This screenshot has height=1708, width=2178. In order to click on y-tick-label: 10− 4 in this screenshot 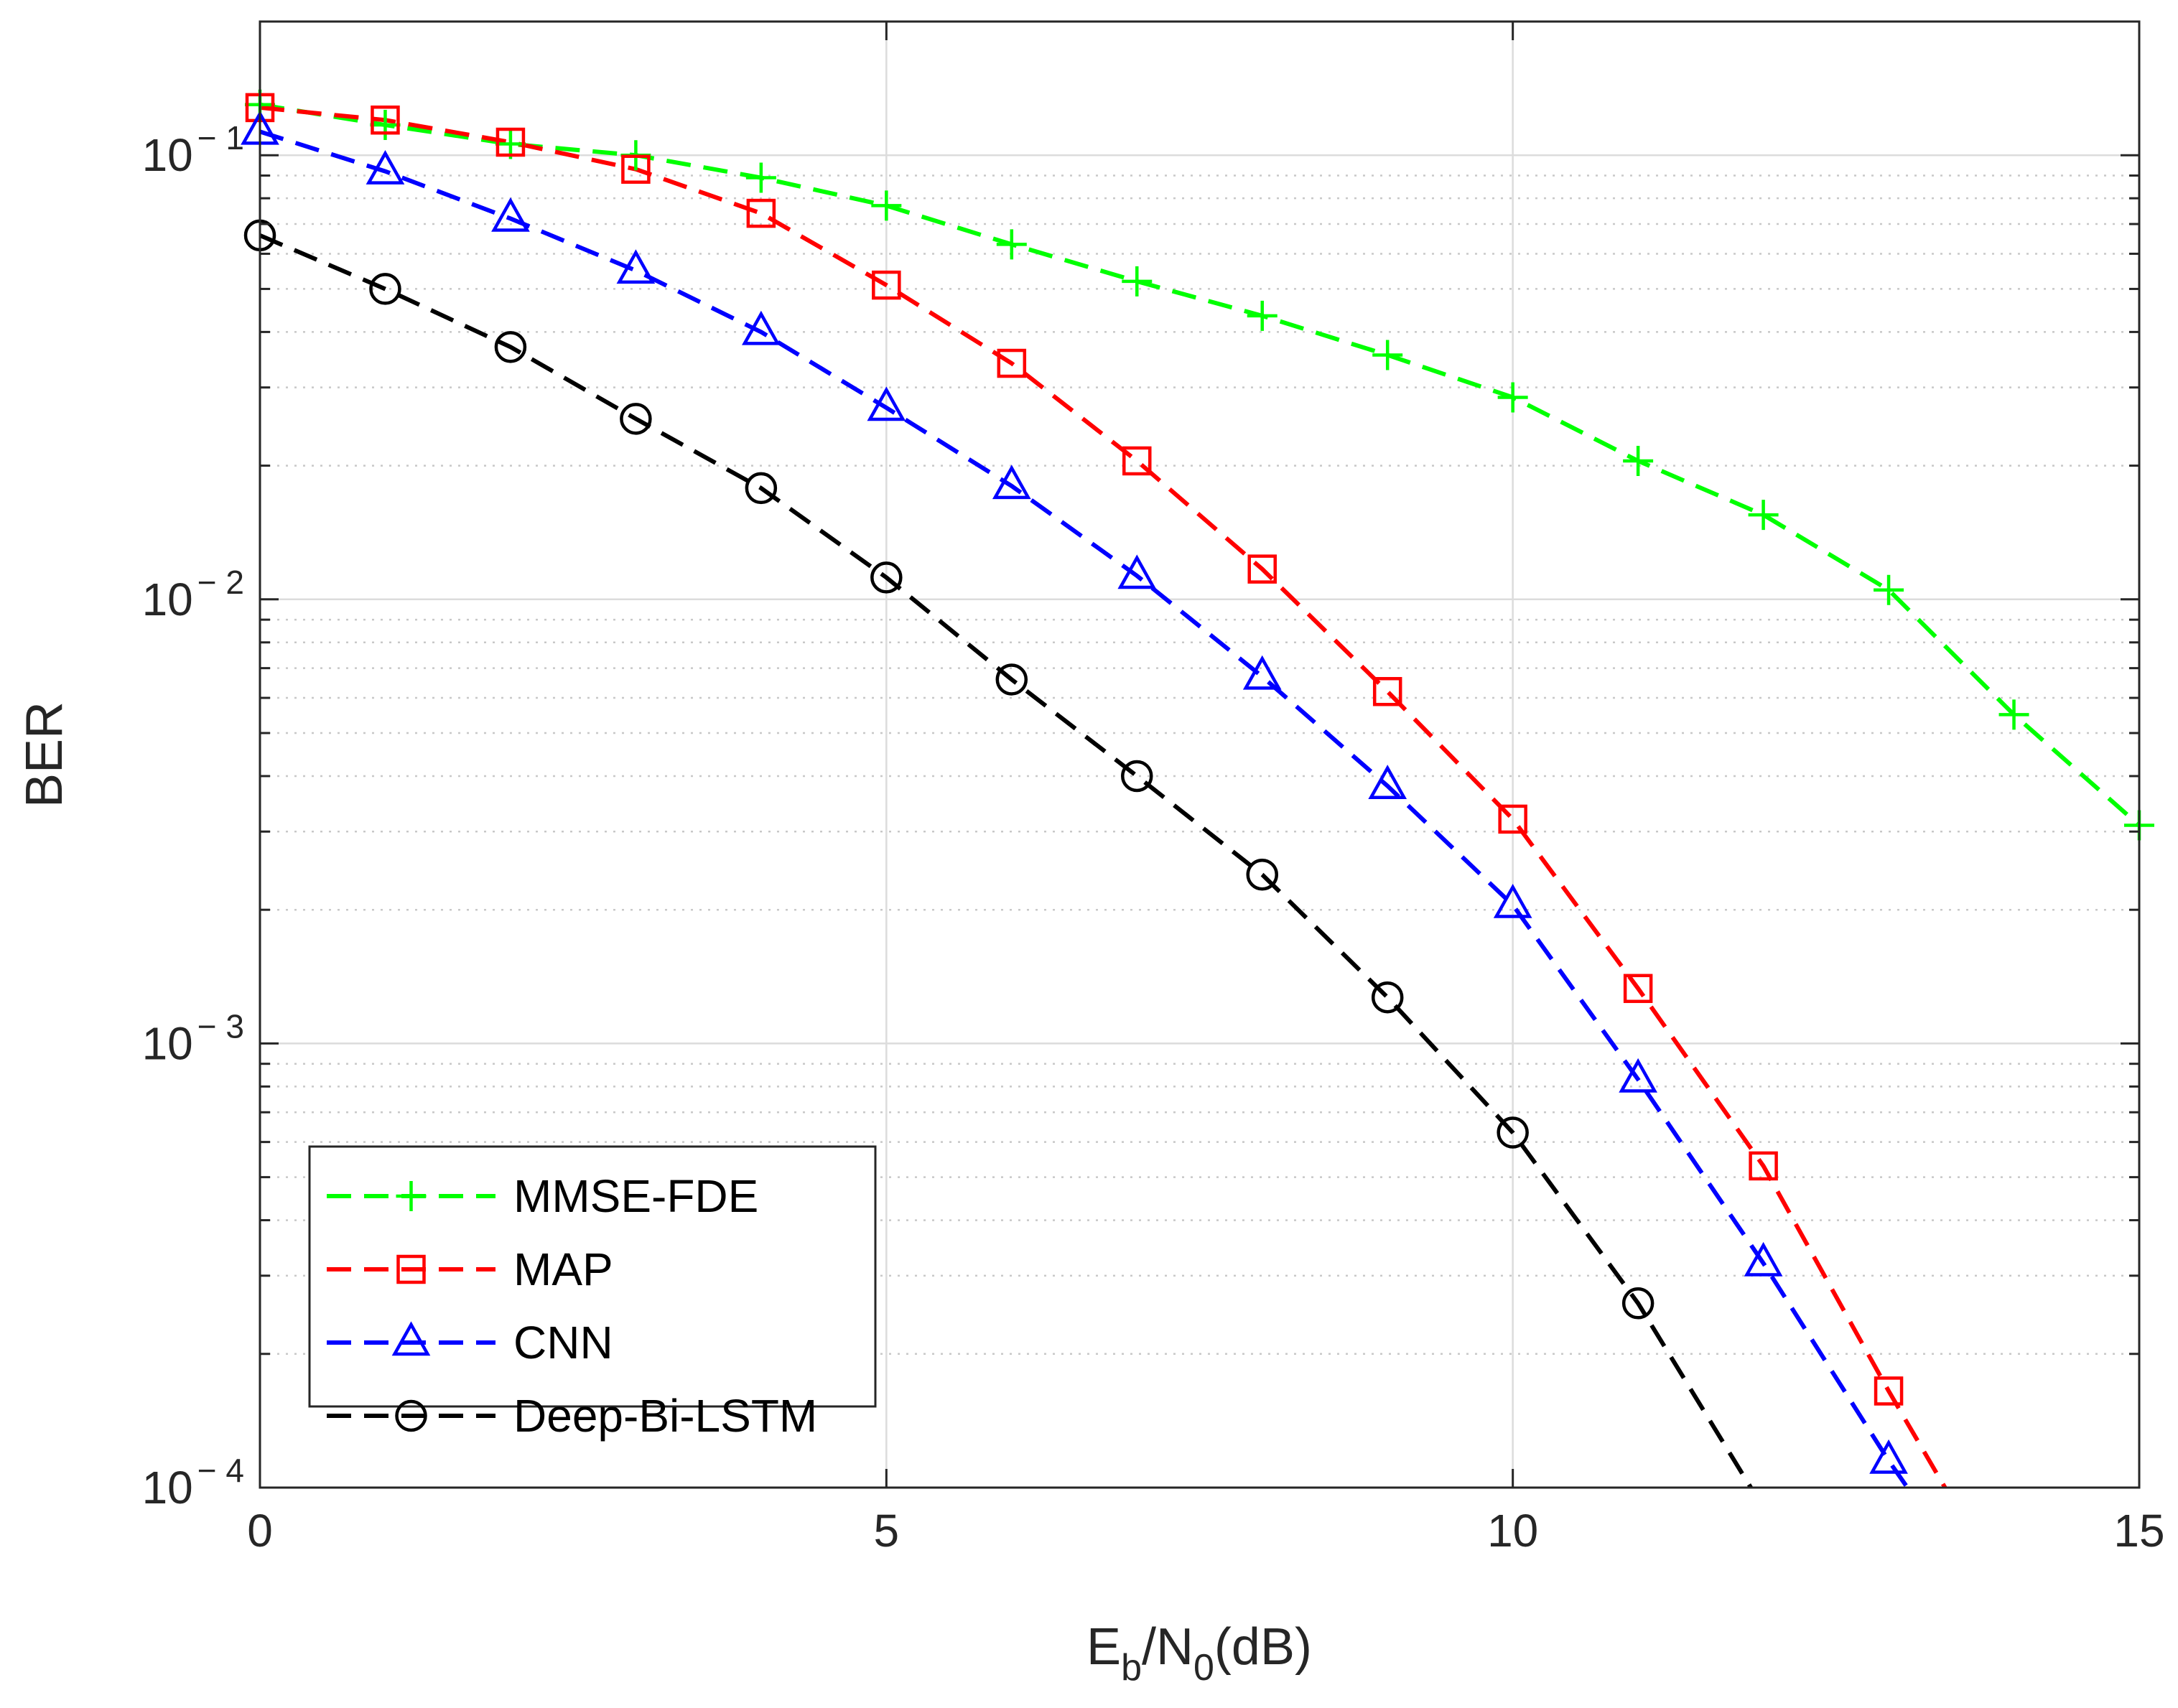, I will do `click(193, 1482)`.